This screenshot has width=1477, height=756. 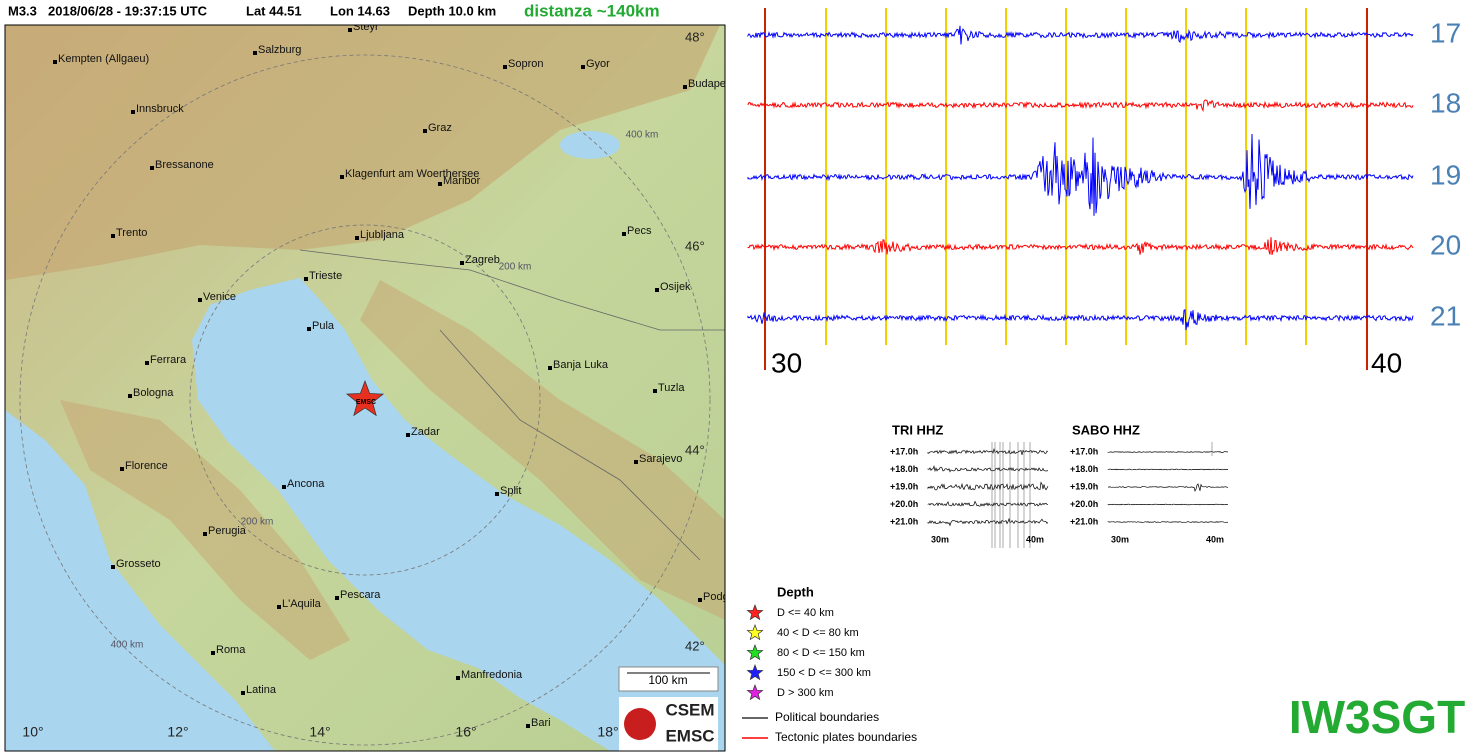 I want to click on tyrrhenian-sea, so click(x=140, y=580).